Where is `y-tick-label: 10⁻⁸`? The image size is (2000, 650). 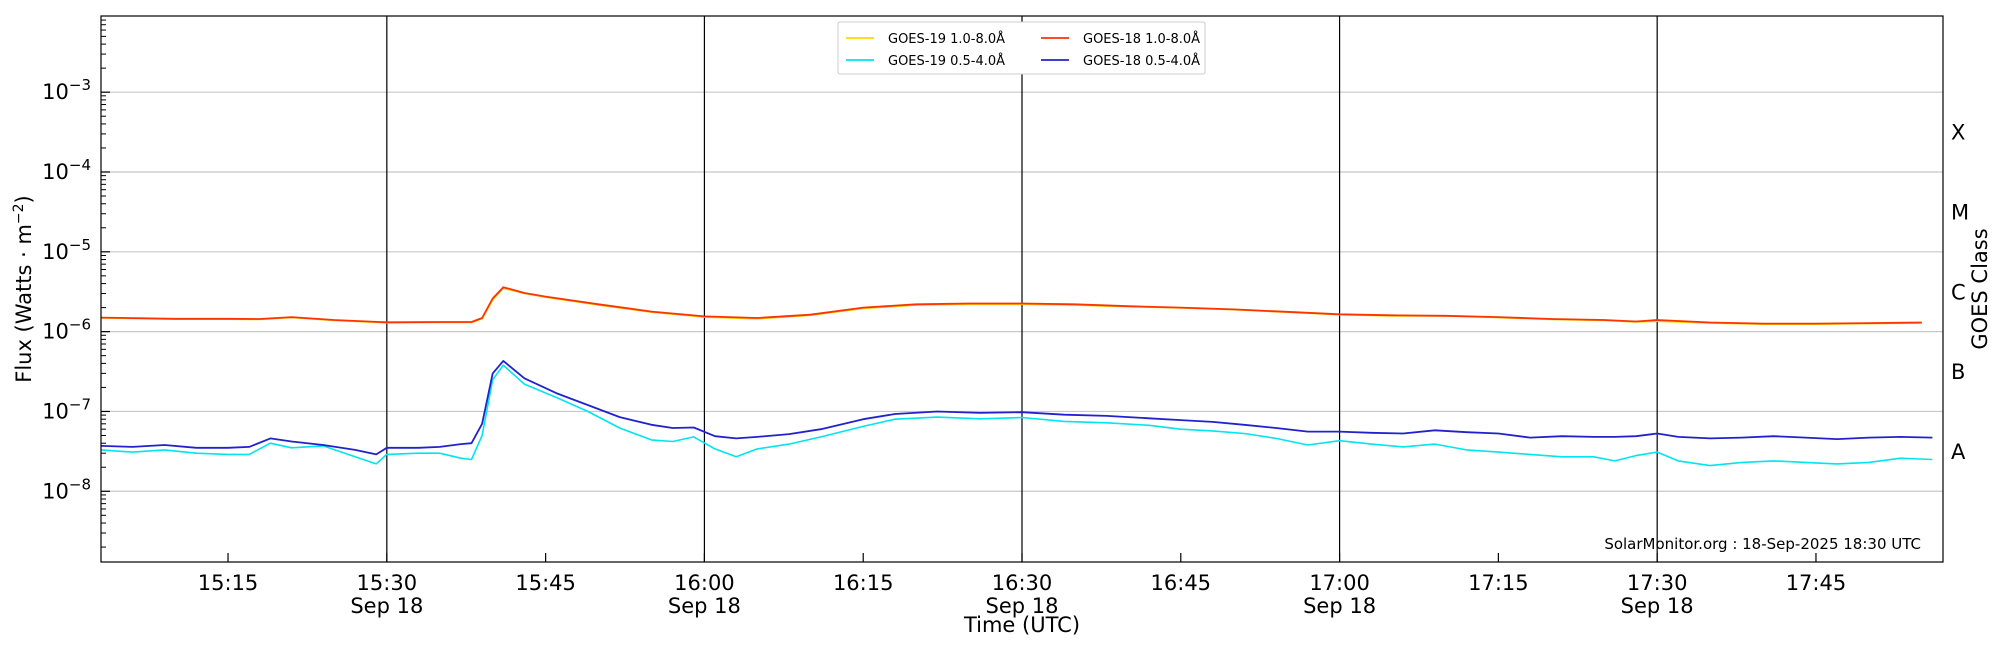
y-tick-label: 10⁻⁸ is located at coordinates (66, 489).